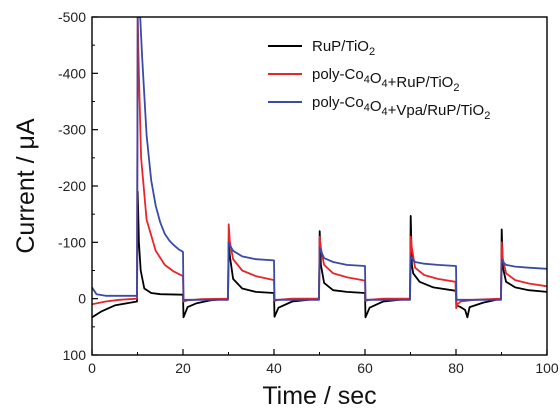  I want to click on y-tick-label: -100, so click(72, 242).